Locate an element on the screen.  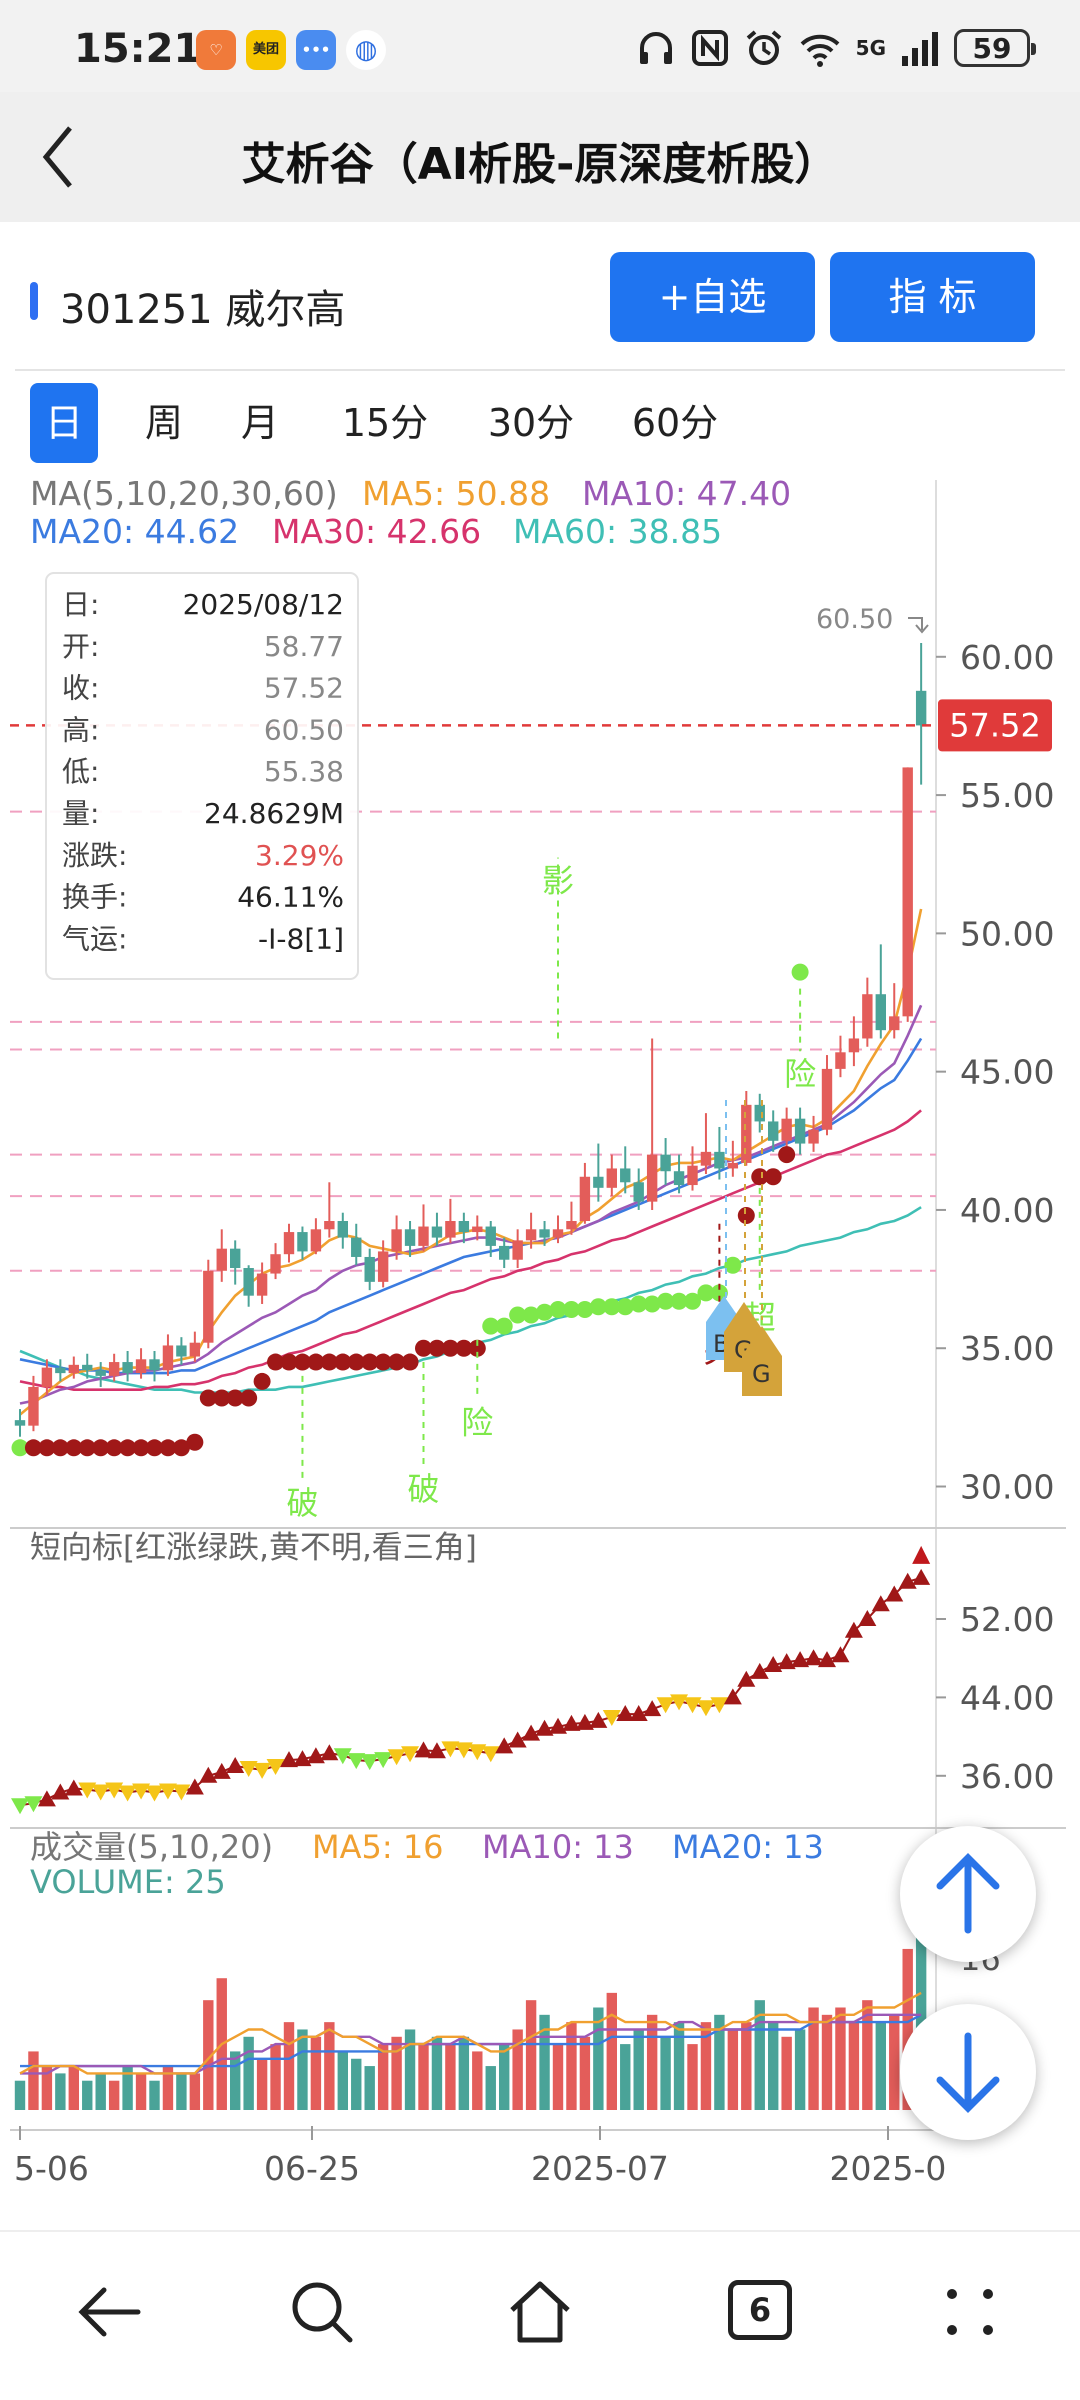
tab-day: 日 is located at coordinates (64, 423).